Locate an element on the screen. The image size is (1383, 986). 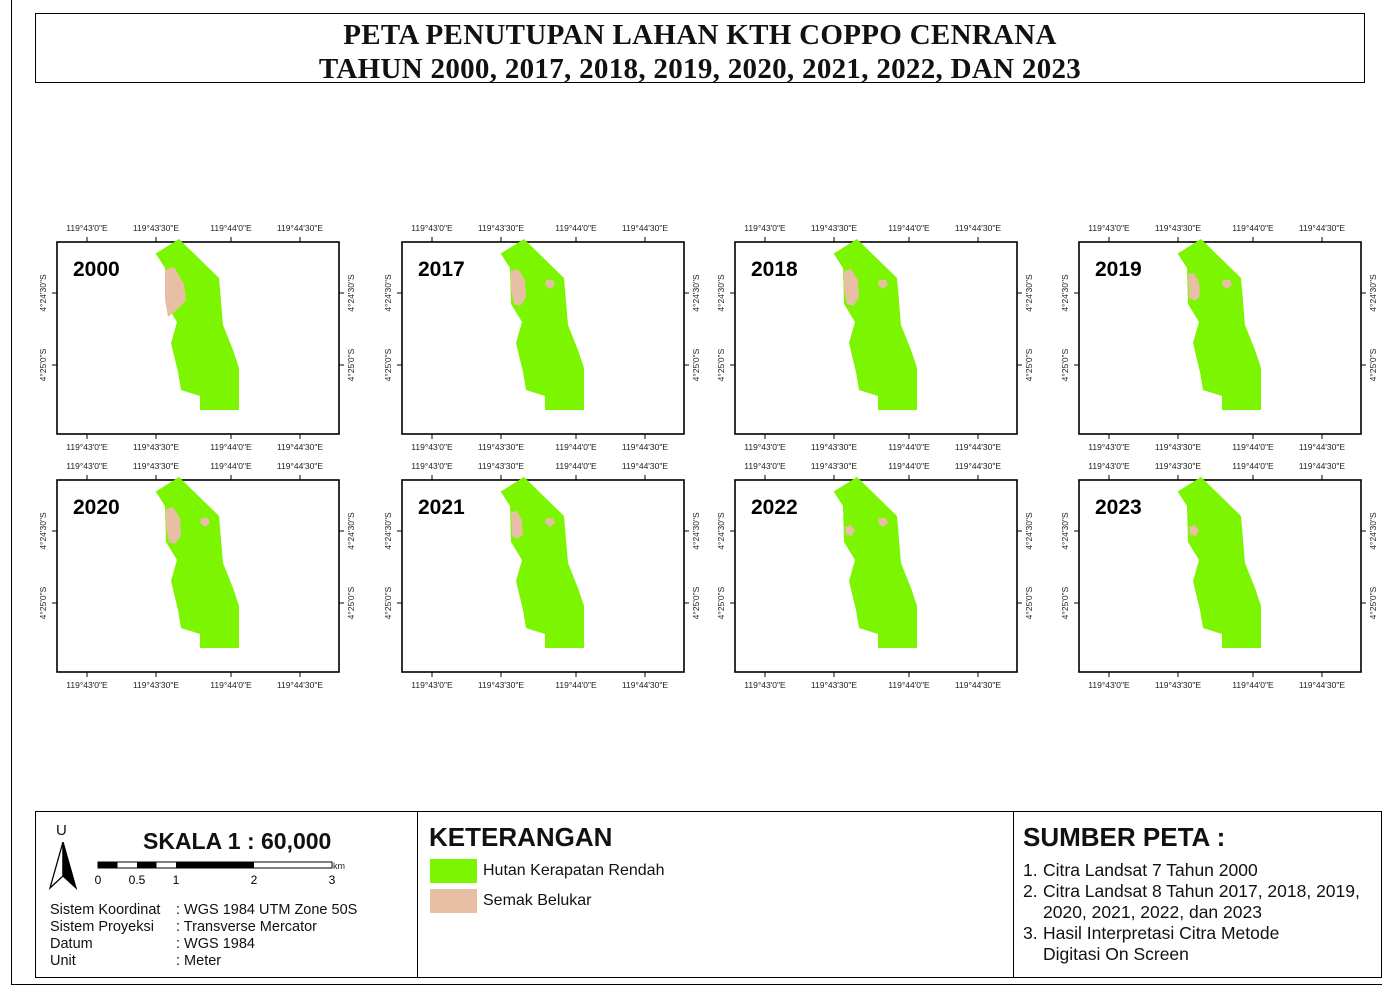
map-title-line1: PETA PENUTUPAN LAHAN KTH COPPO CENRANA is located at coordinates (700, 35).